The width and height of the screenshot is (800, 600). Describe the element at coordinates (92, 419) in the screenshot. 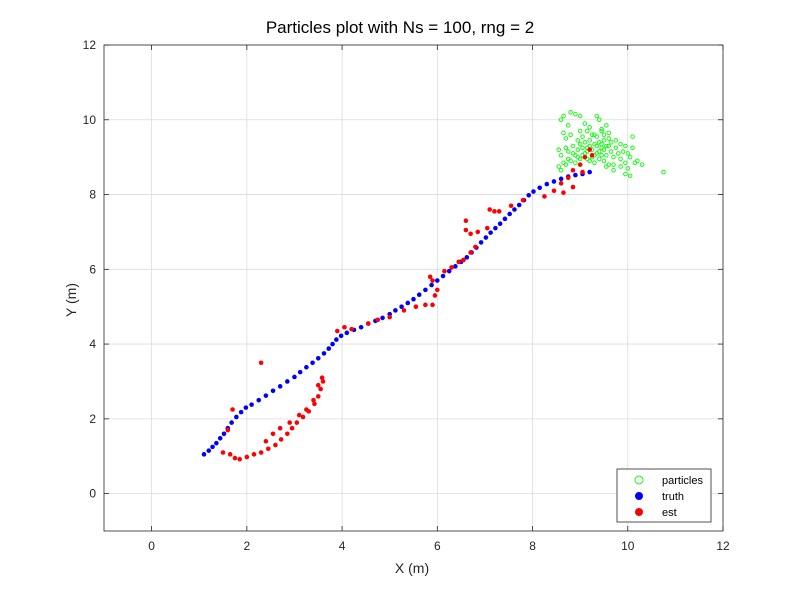

I see `y-tick-label: 2` at that location.